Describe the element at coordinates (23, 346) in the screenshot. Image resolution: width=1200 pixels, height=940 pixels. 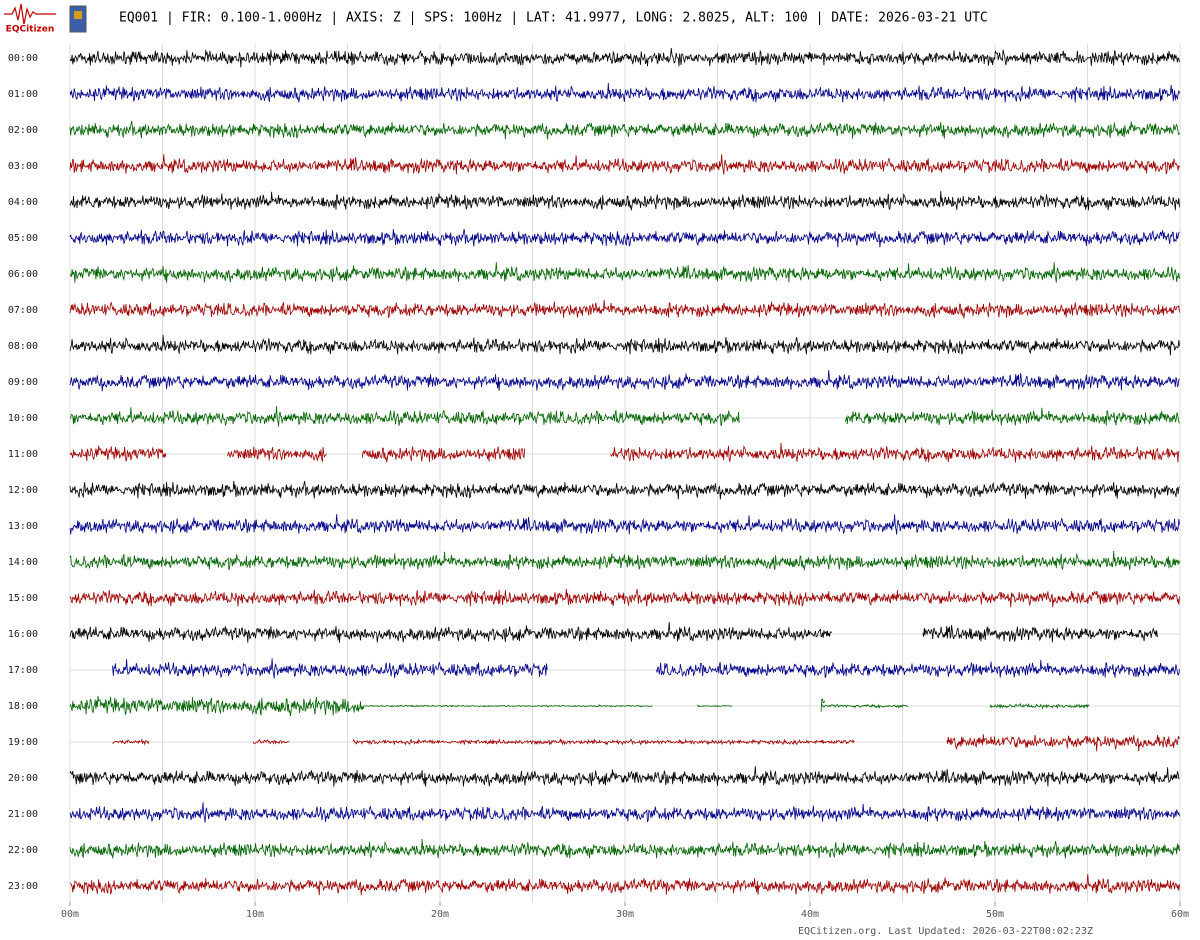
I see `row-label: 08:00` at that location.